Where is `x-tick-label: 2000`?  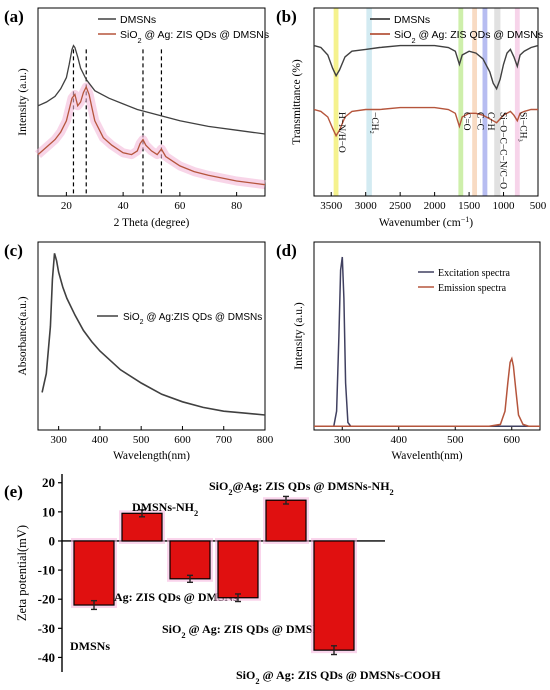
x-tick-label: 2000 is located at coordinates (435, 206).